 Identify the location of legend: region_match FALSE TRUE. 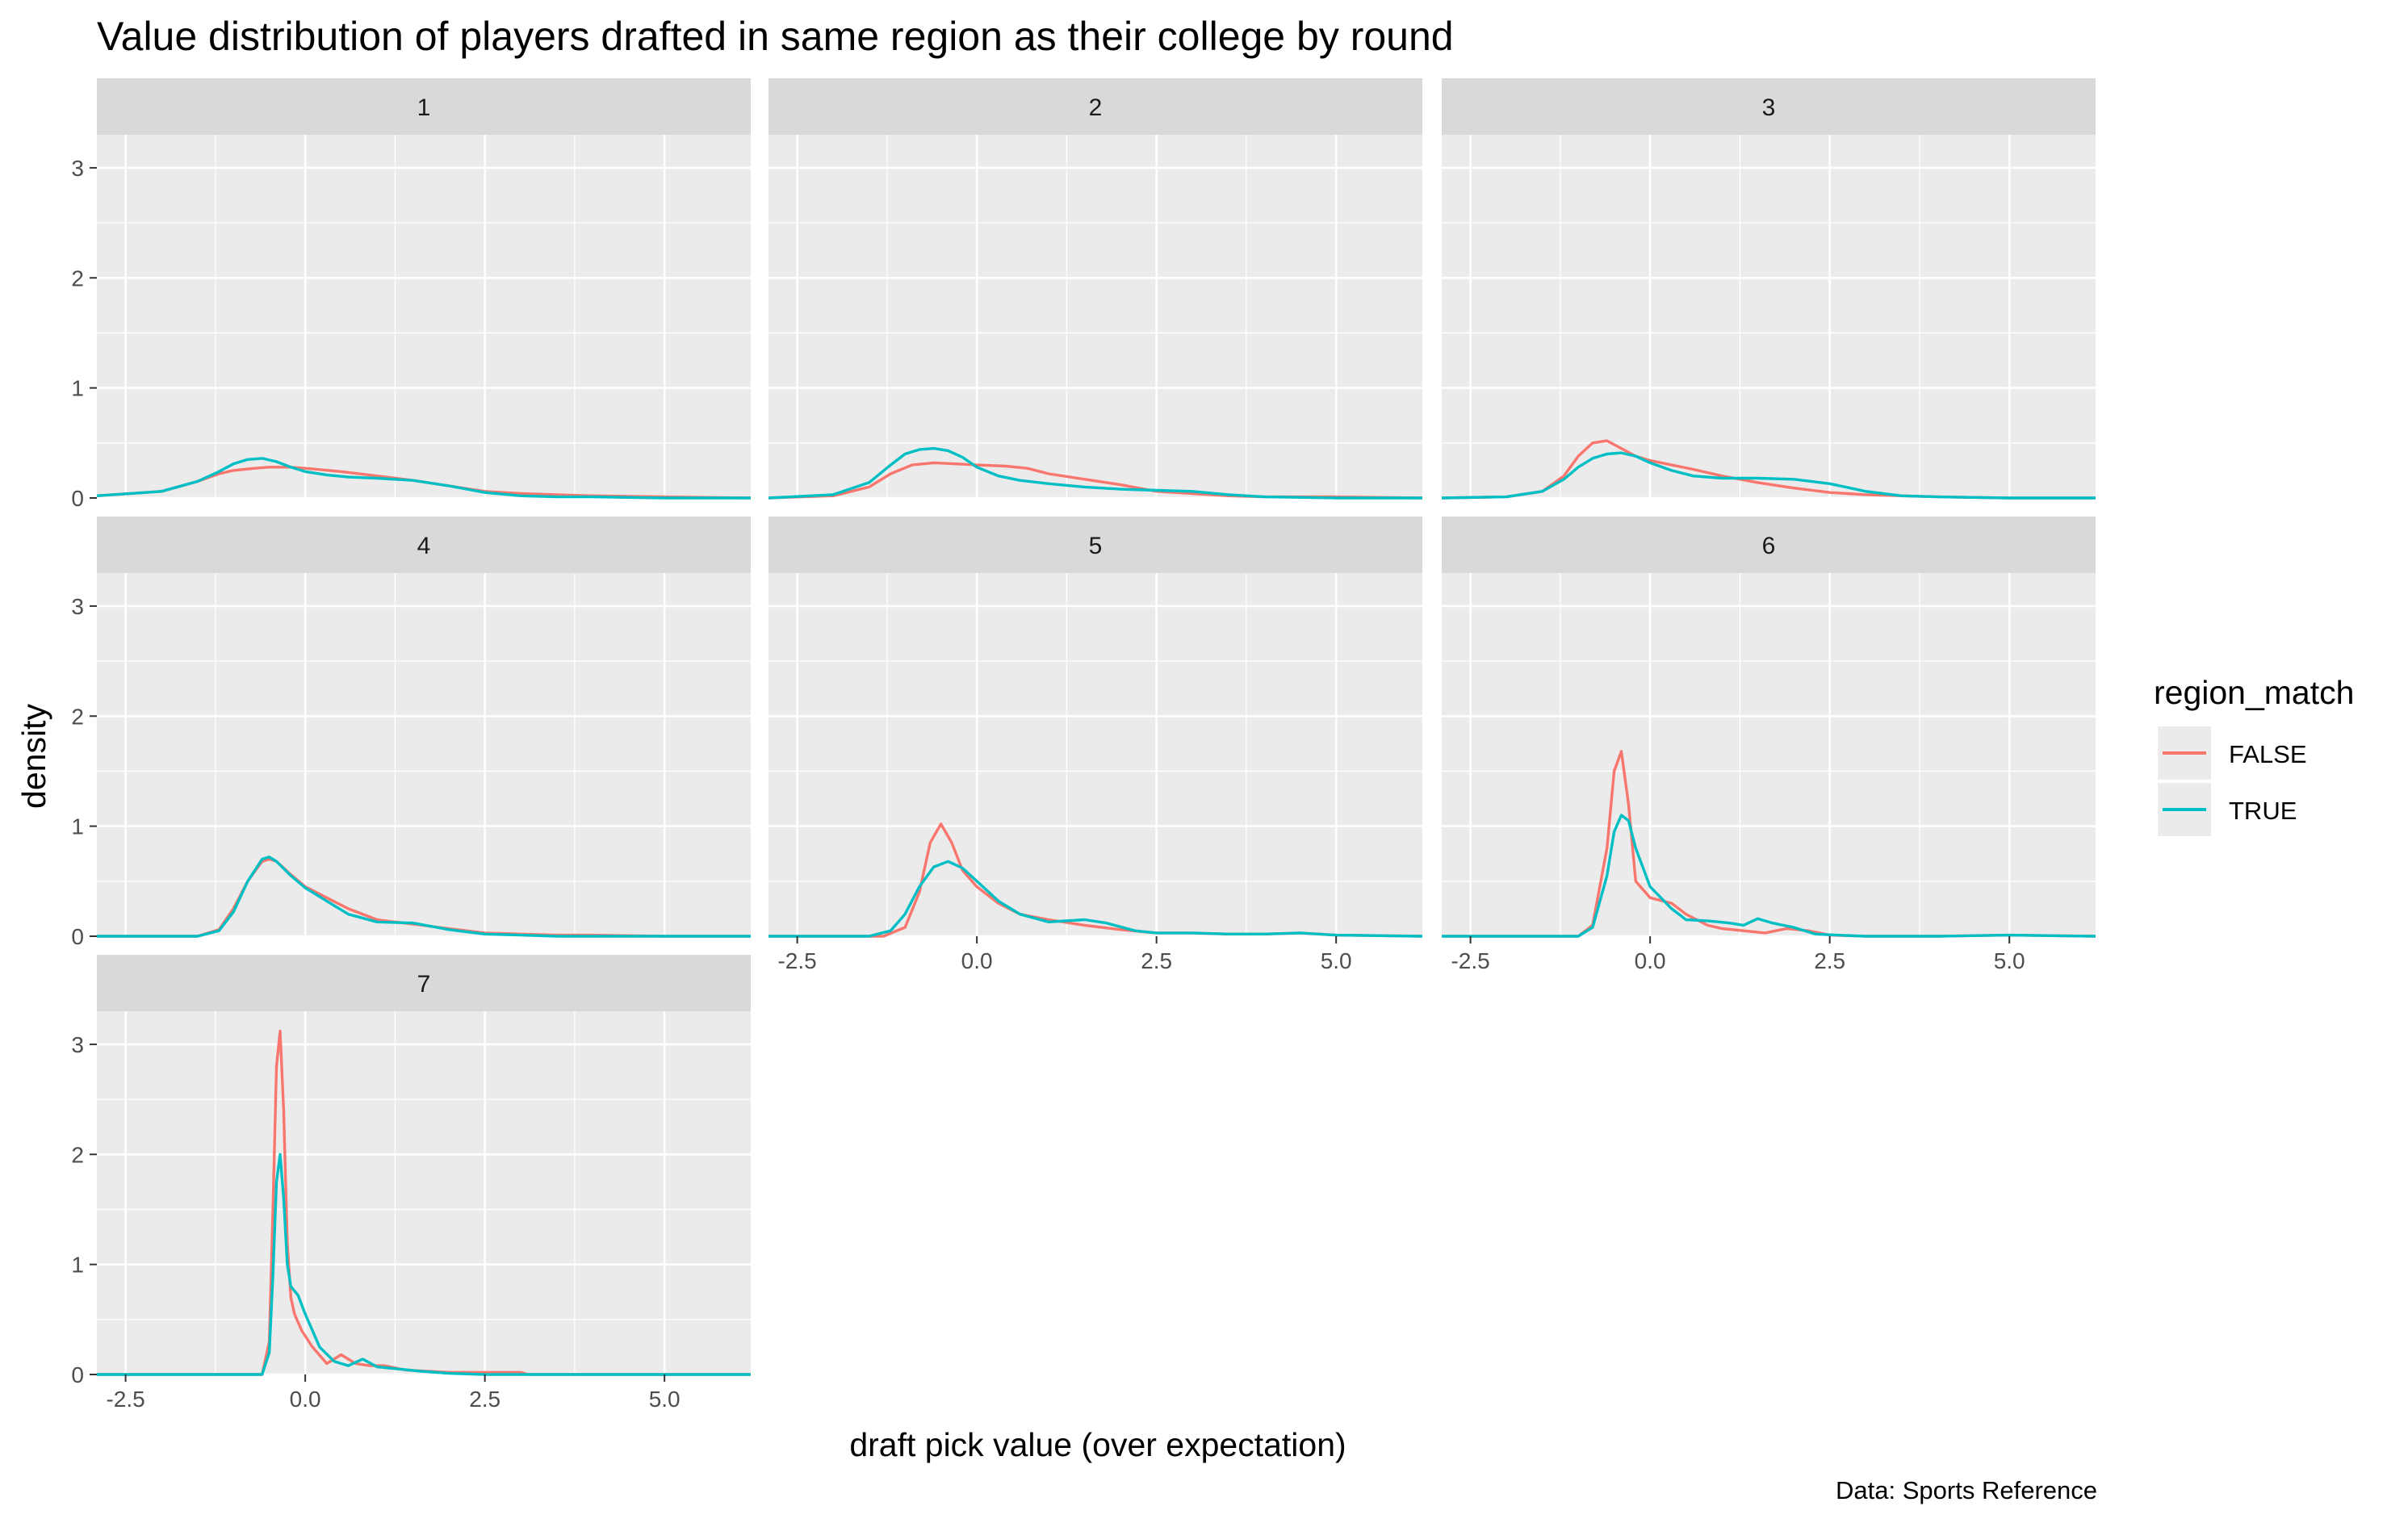
(2254, 755).